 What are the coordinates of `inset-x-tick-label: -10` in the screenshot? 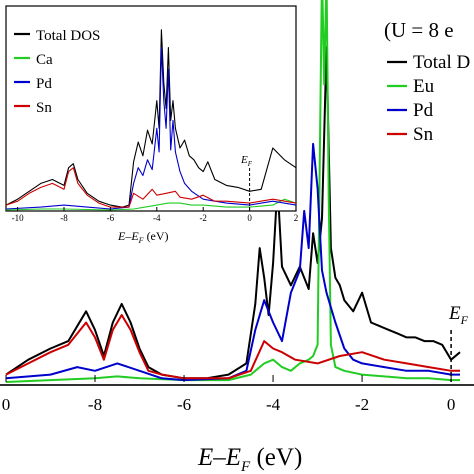 It's located at (18, 218).